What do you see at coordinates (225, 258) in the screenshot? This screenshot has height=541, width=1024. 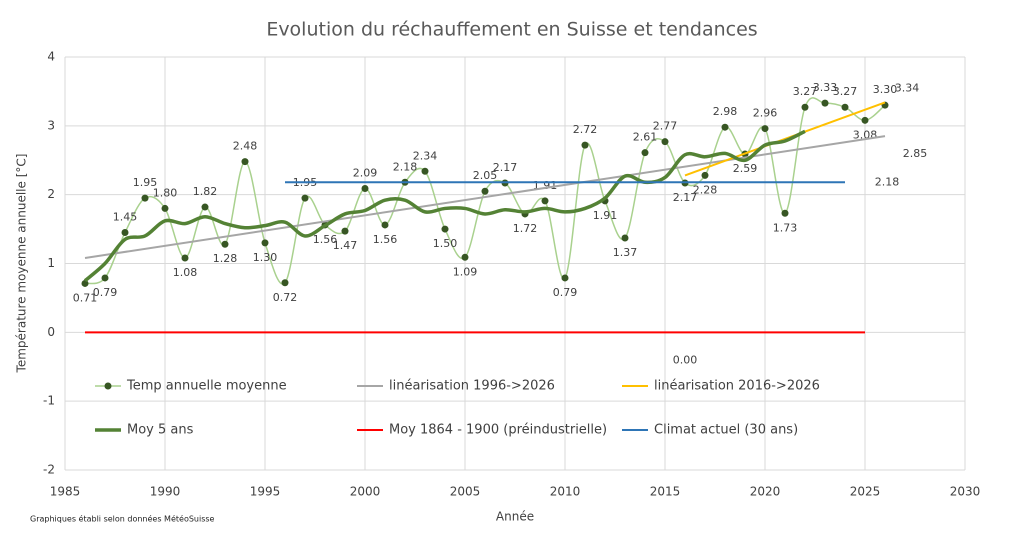 I see `data-label: 1.28` at bounding box center [225, 258].